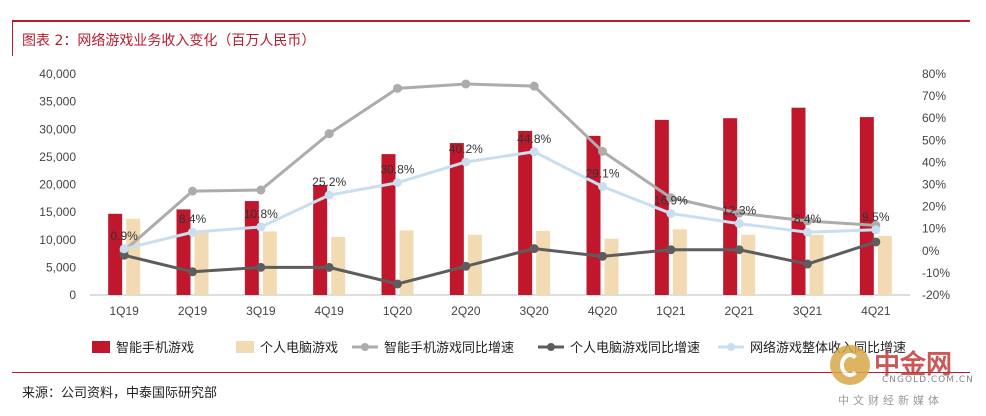 The width and height of the screenshot is (986, 416). Describe the element at coordinates (500, 263) in the screenshot. I see `line-pc-growth` at that location.